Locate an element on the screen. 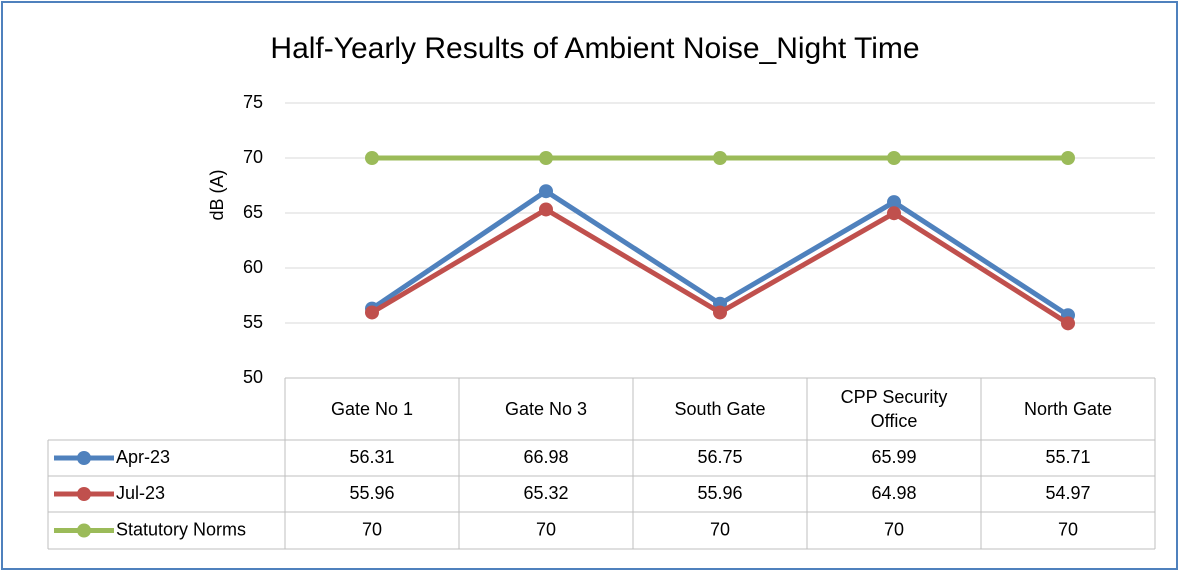 The width and height of the screenshot is (1179, 572). legend-label: Jul-23 is located at coordinates (140, 493).